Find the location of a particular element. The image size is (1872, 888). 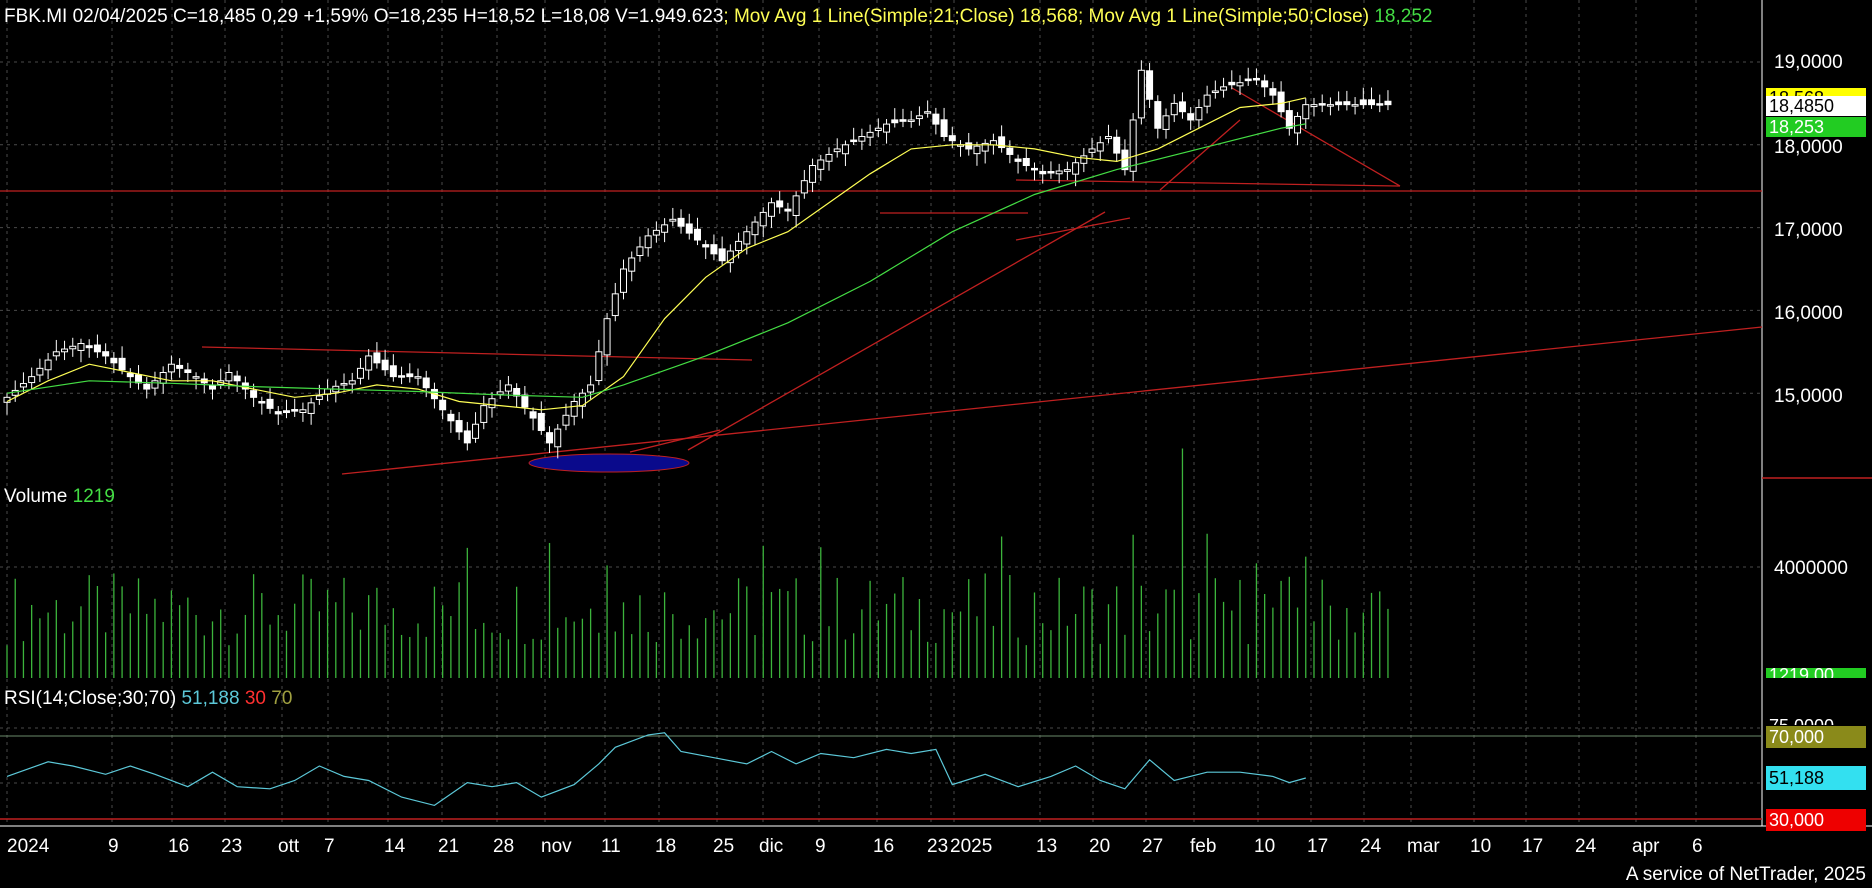

x-tick-label: 7 is located at coordinates (329, 846).